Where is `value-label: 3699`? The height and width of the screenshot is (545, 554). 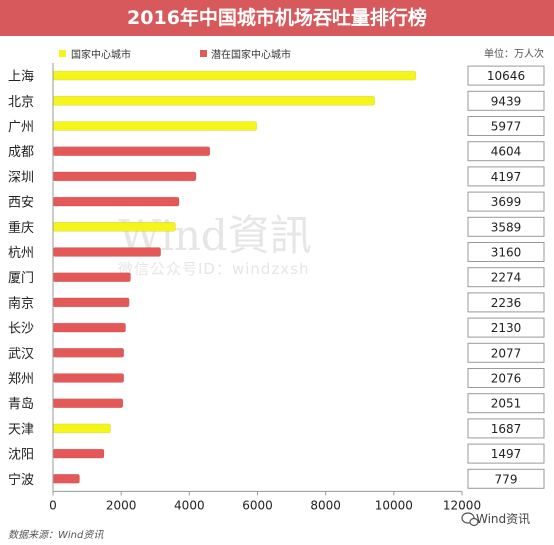 value-label: 3699 is located at coordinates (506, 202).